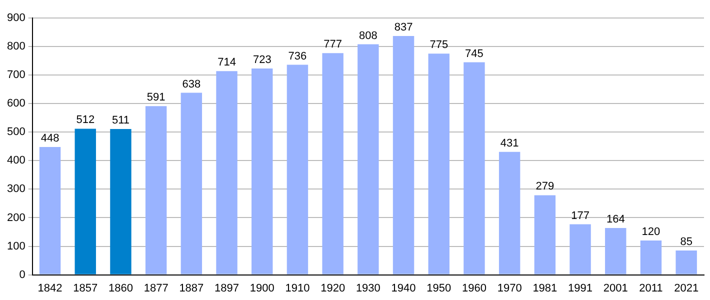  What do you see at coordinates (121, 120) in the screenshot?
I see `data-label: 511` at bounding box center [121, 120].